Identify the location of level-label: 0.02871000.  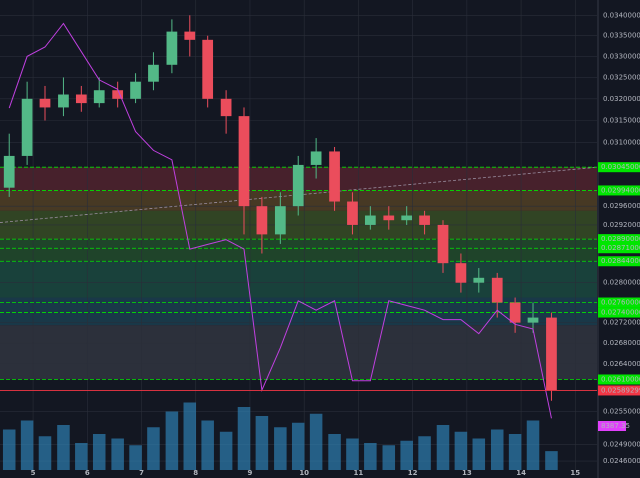
(620, 248).